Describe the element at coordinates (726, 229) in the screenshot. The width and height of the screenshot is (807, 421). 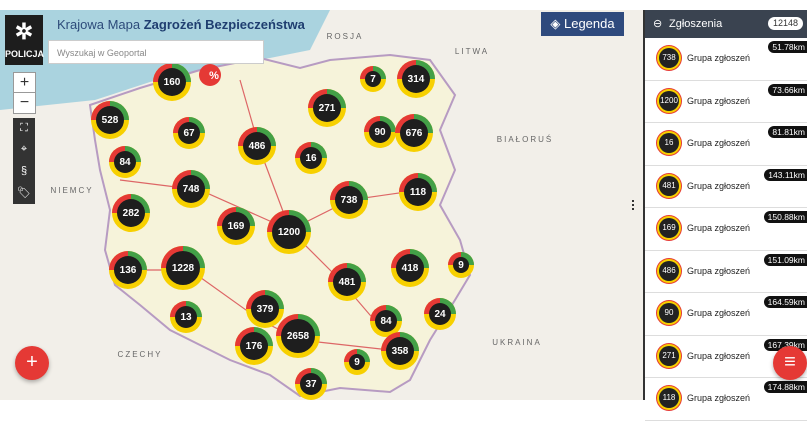
I see `panel-item: 169 Grupa zgłoszeń 150.88km` at that location.